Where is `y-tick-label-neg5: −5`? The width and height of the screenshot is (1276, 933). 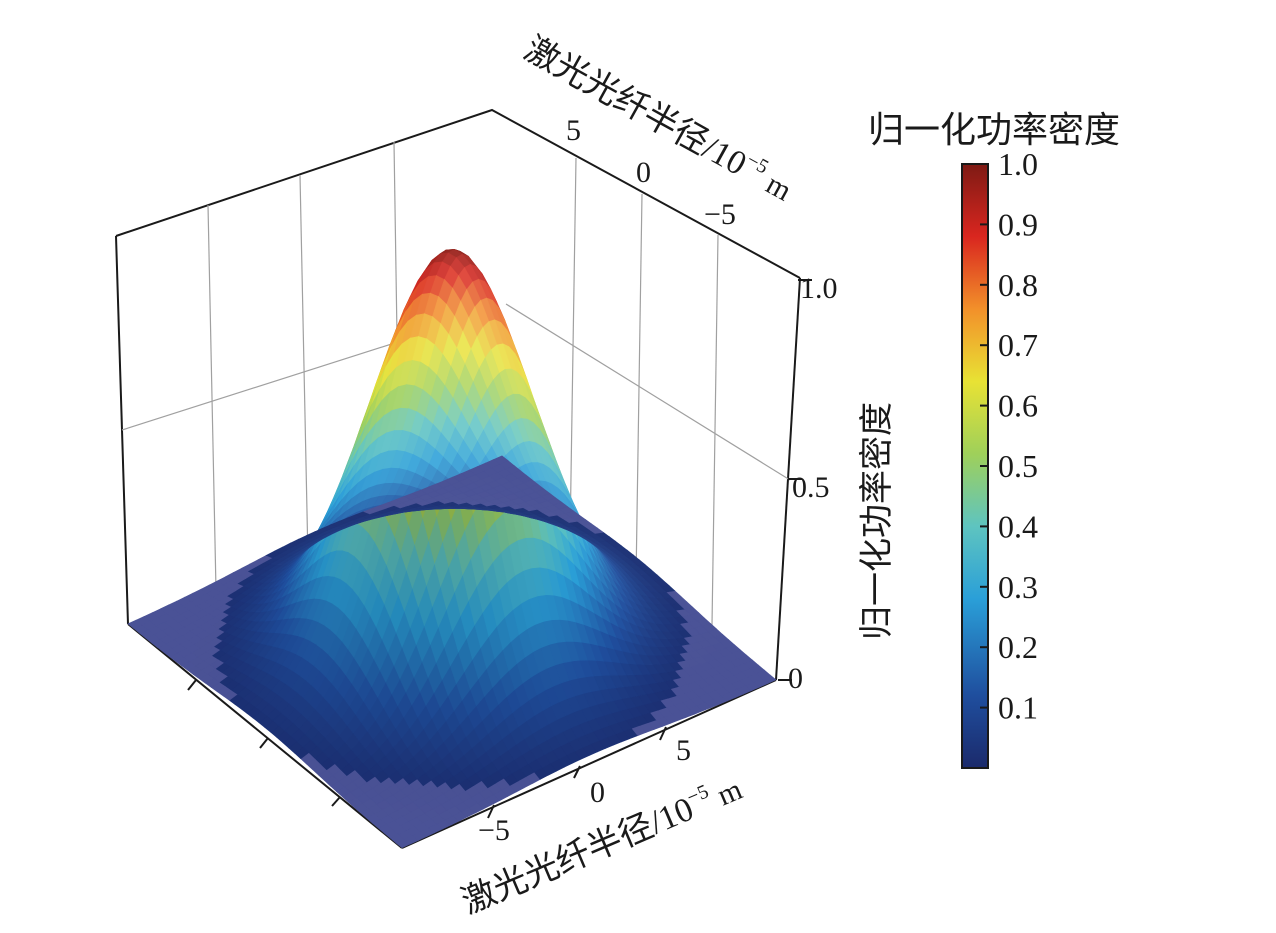
y-tick-label-neg5: −5 is located at coordinates (720, 214).